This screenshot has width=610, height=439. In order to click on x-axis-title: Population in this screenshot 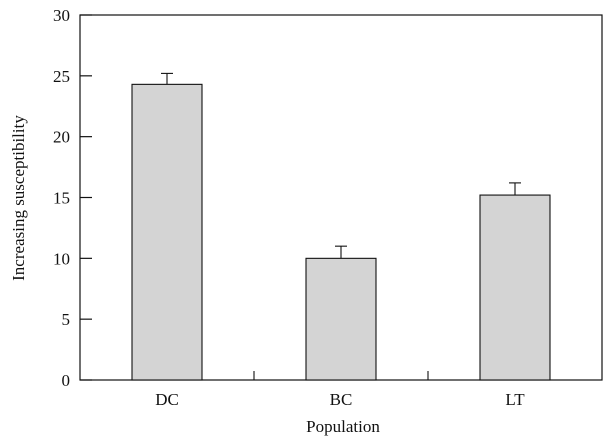, I will do `click(343, 426)`.